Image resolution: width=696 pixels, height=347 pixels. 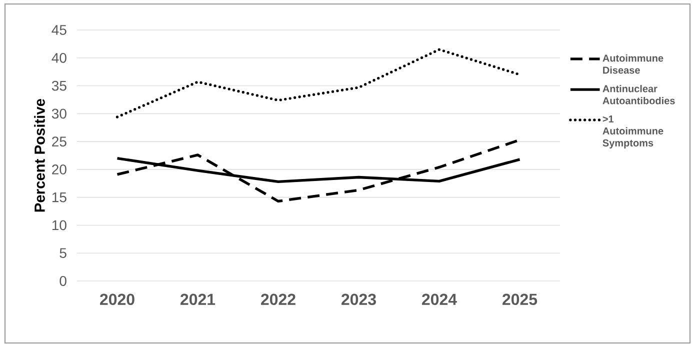 I want to click on x-tick-label: 2021, so click(x=198, y=300).